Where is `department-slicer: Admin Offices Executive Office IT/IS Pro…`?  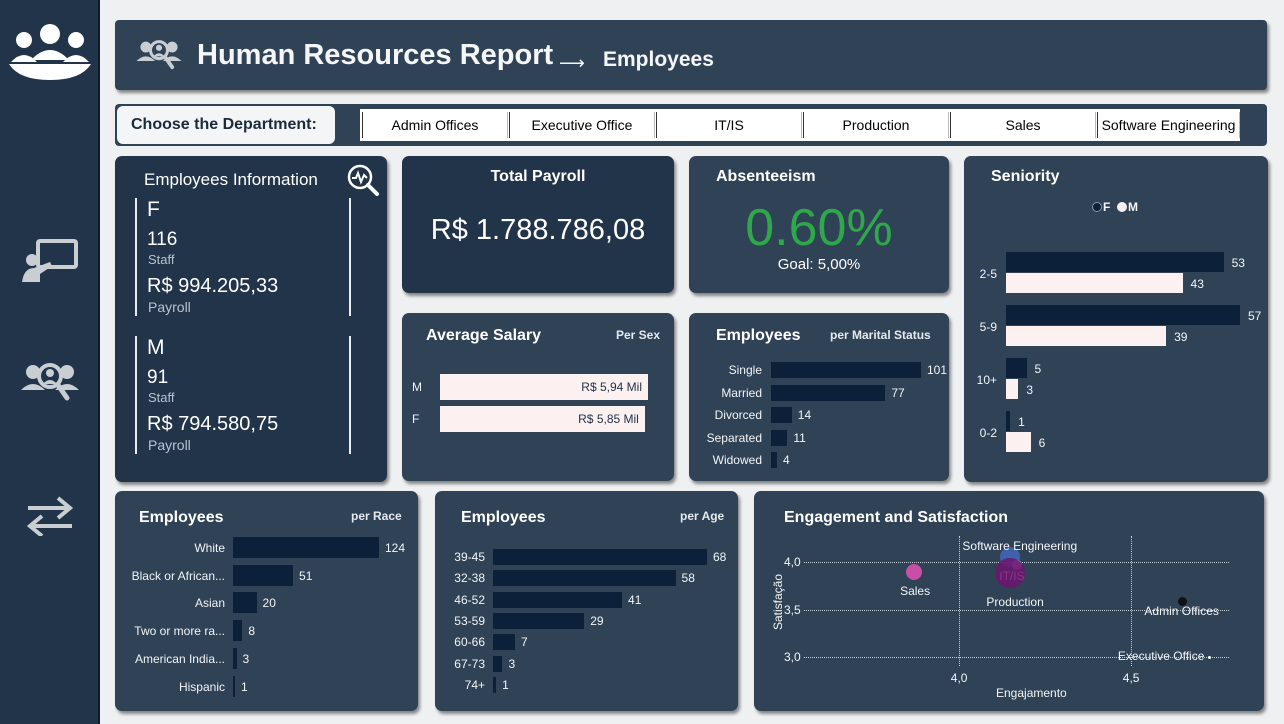 department-slicer: Admin Offices Executive Office IT/IS Pro… is located at coordinates (800, 125).